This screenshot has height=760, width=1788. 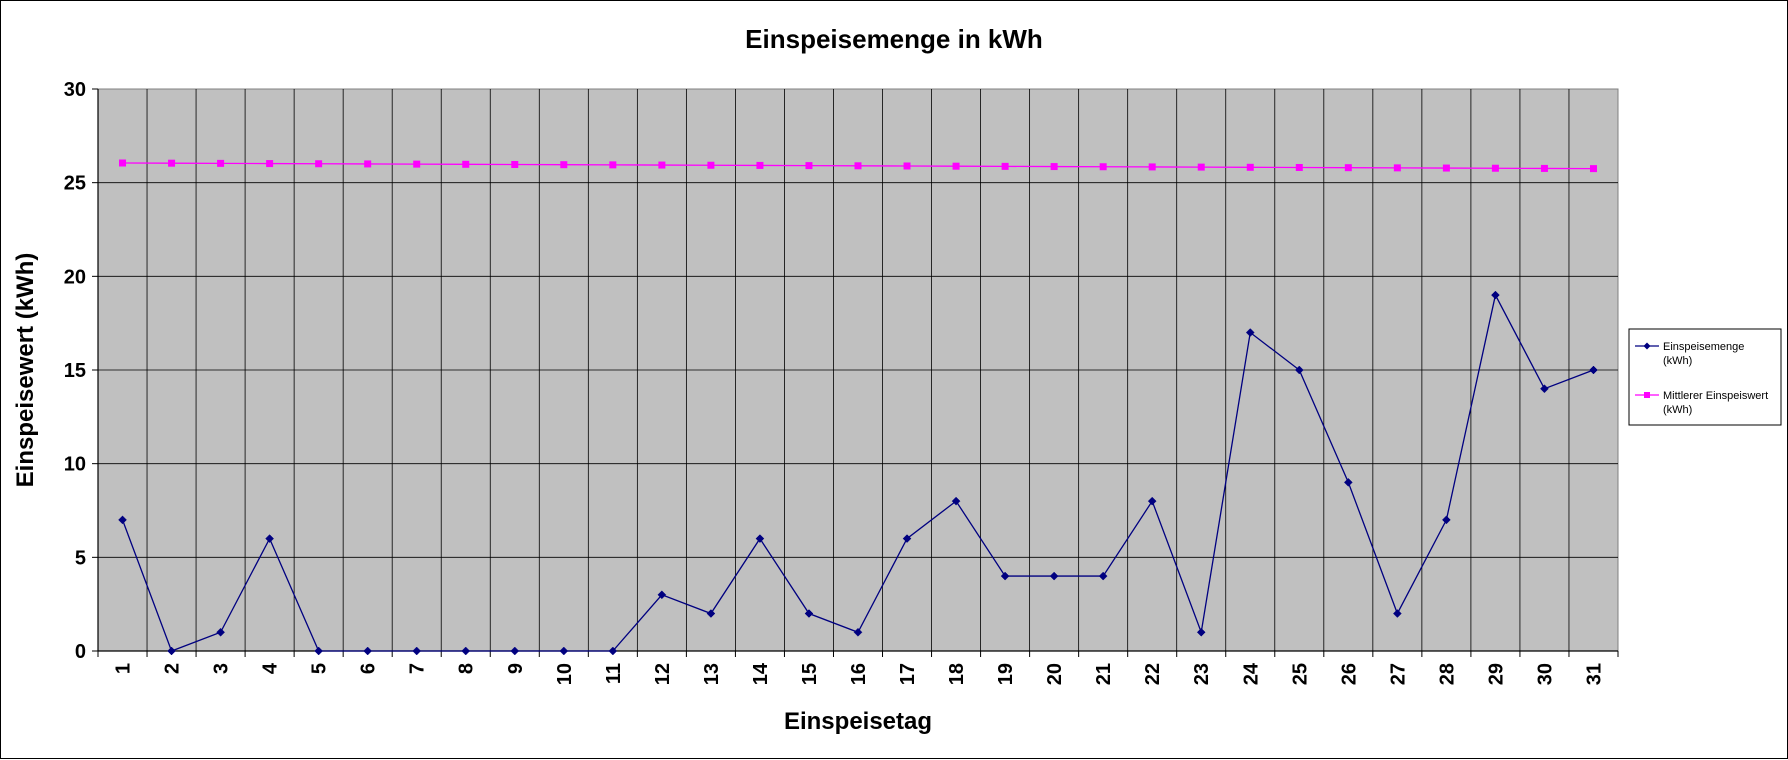 I want to click on x-tick-label: 10, so click(x=565, y=674).